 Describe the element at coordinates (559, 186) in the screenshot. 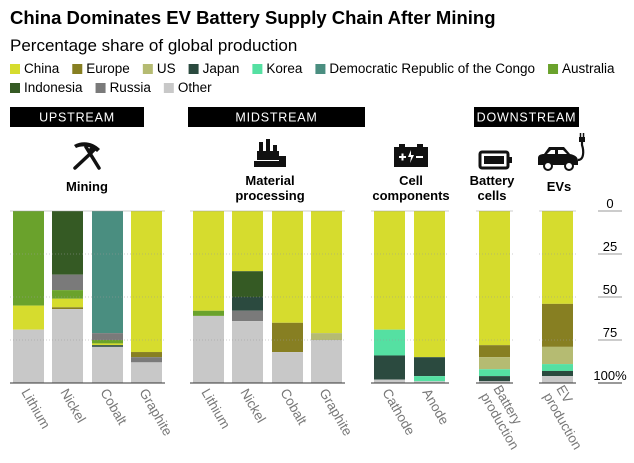

I see `stage-label-evs-line-1: EVs` at that location.